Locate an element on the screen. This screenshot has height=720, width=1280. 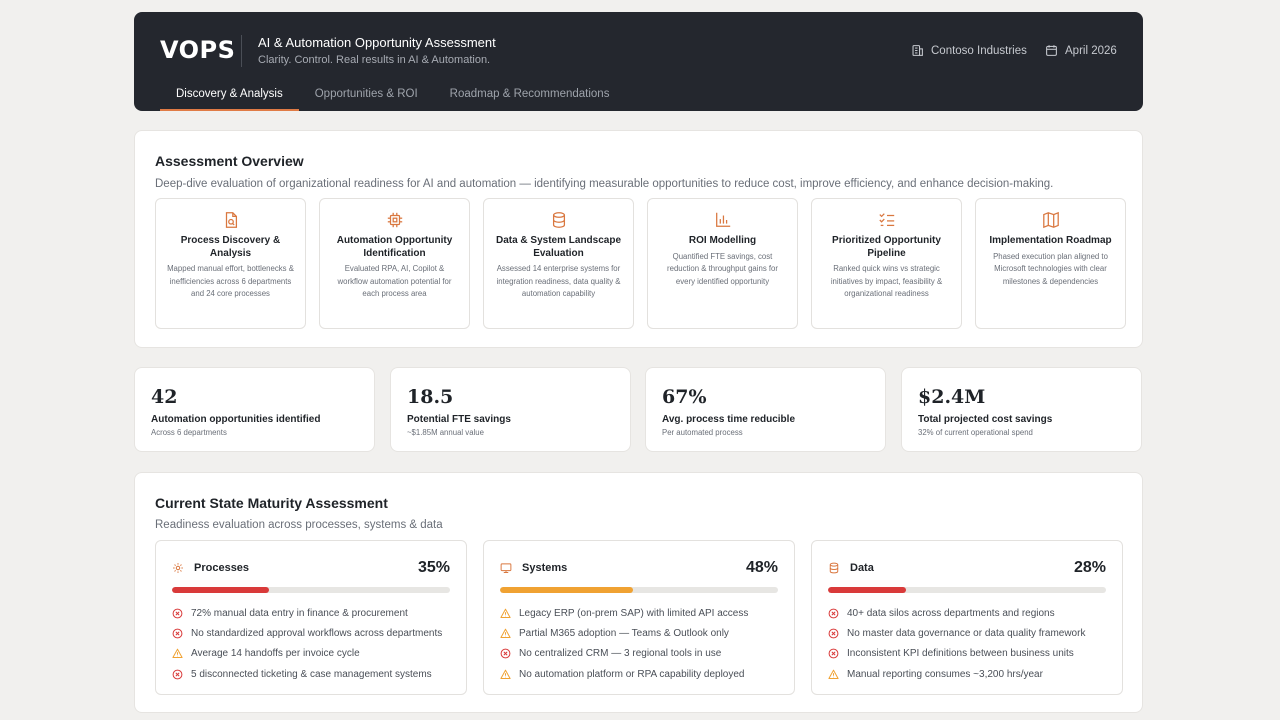
date-info: April 2026 is located at coordinates (1081, 50).